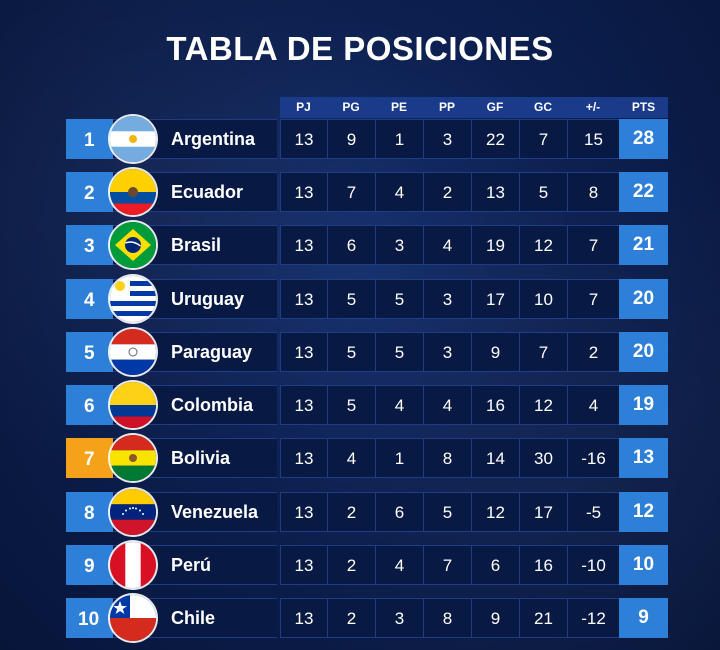 This screenshot has width=720, height=650. What do you see at coordinates (543, 352) in the screenshot?
I see `stat-gc: 7` at bounding box center [543, 352].